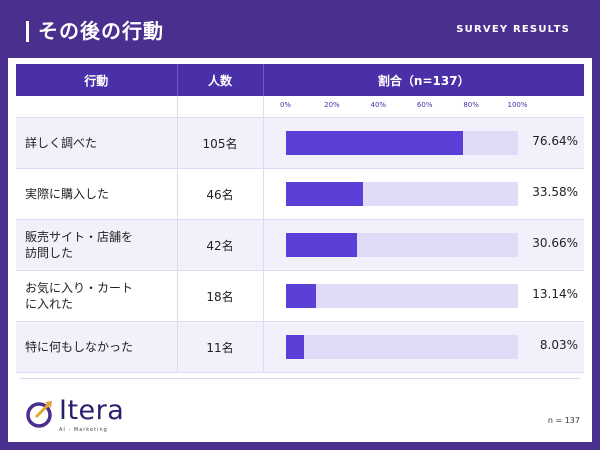 Image resolution: width=600 pixels, height=450 pixels. I want to click on action-label: 実際に購入した, so click(67, 194).